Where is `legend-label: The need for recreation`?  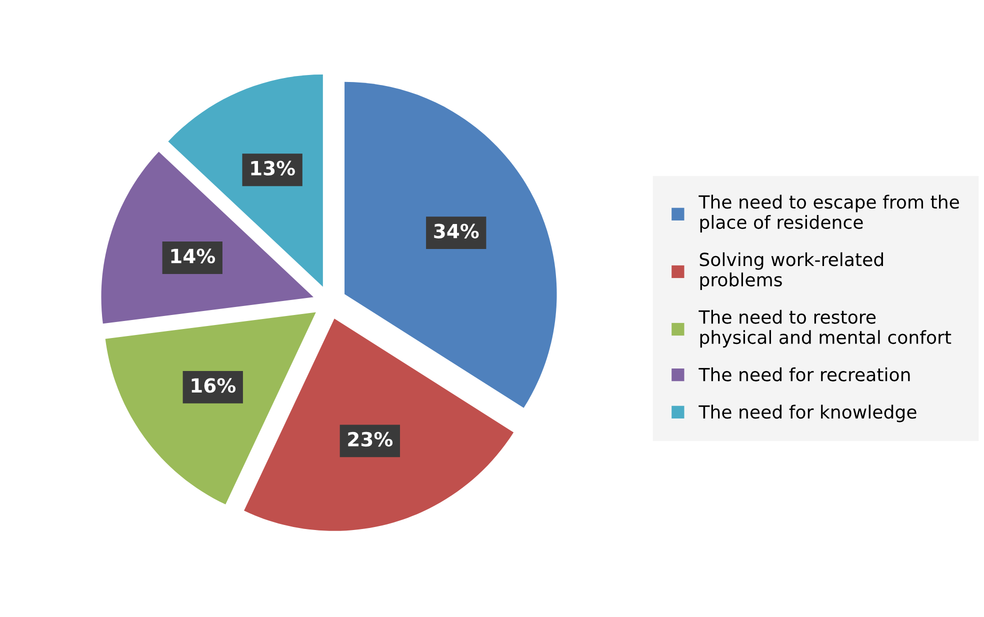 legend-label: The need for recreation is located at coordinates (804, 374).